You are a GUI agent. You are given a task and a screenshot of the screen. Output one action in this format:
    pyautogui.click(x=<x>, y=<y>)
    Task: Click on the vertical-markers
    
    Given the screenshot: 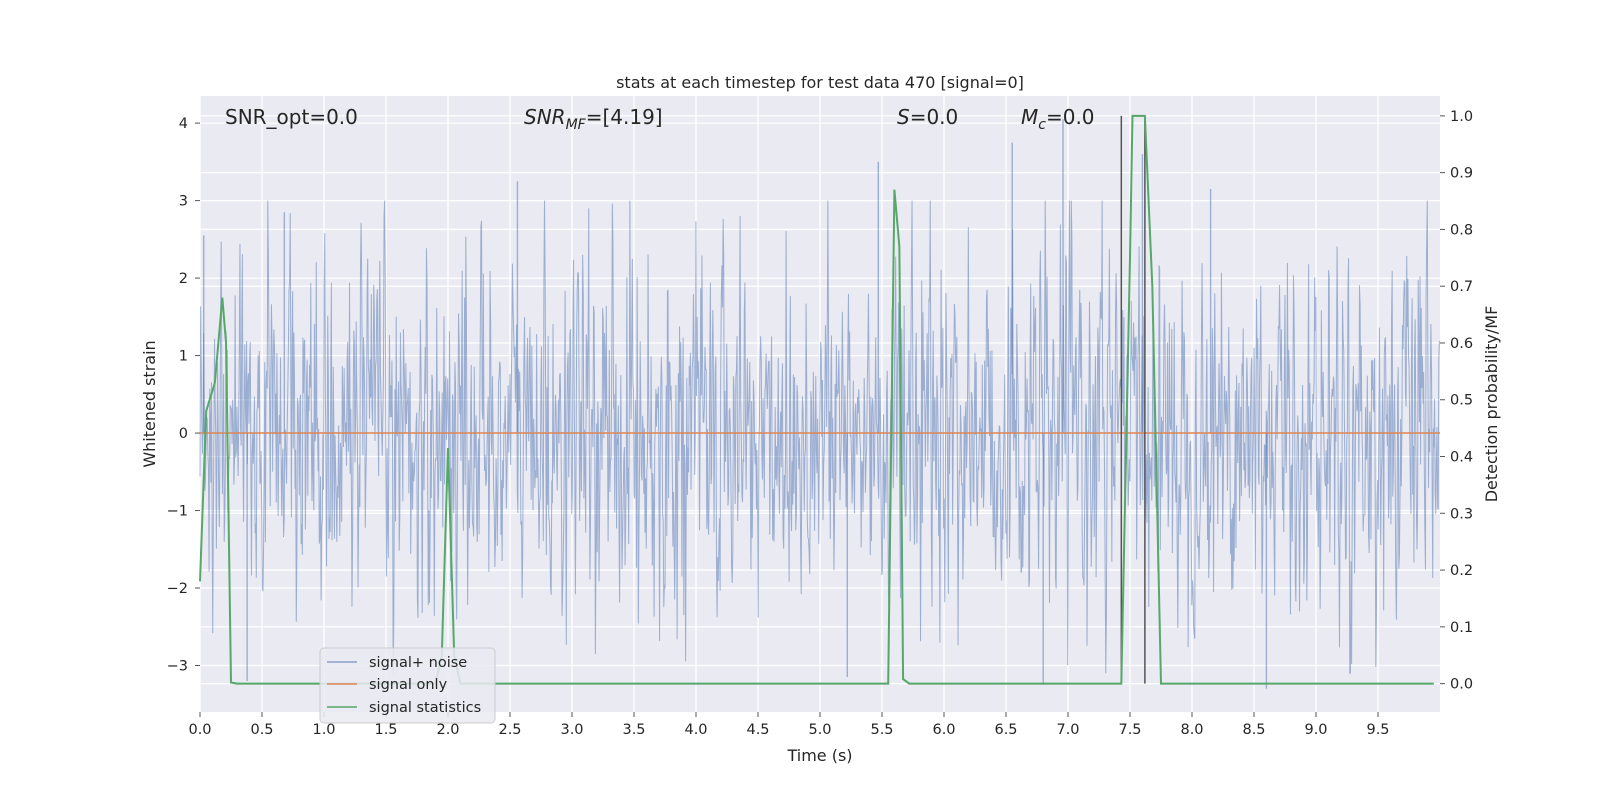 What is the action you would take?
    pyautogui.click(x=1133, y=399)
    